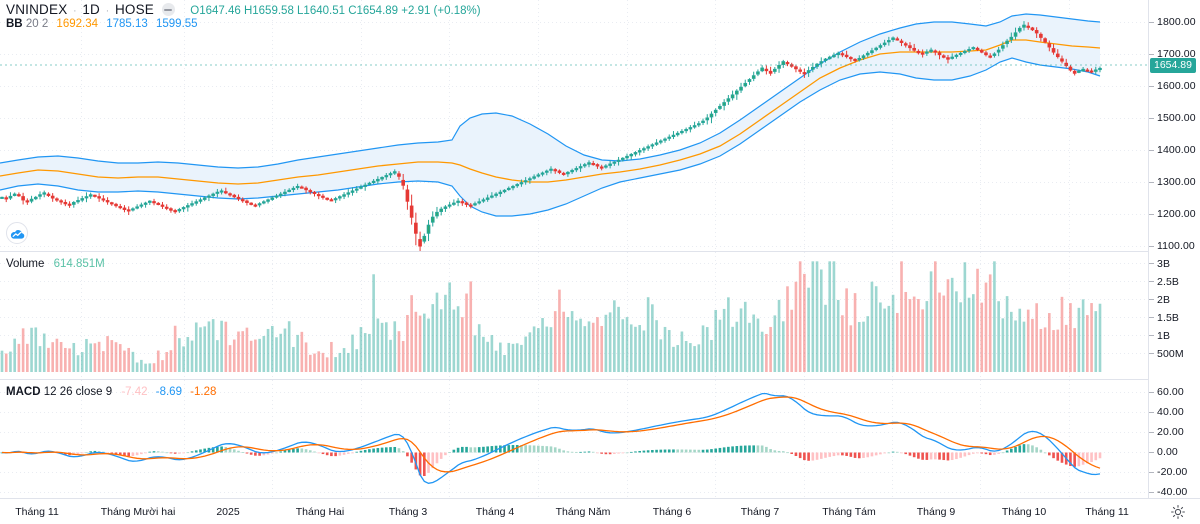  I want to click on time-axis-label: Tháng 9, so click(936, 512).